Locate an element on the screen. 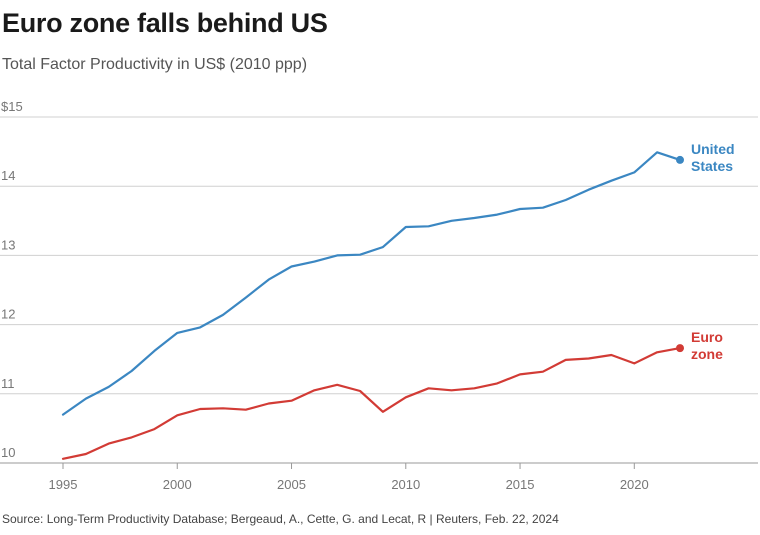 The width and height of the screenshot is (760, 535). x-tick-label-1995: 1995 is located at coordinates (63, 484).